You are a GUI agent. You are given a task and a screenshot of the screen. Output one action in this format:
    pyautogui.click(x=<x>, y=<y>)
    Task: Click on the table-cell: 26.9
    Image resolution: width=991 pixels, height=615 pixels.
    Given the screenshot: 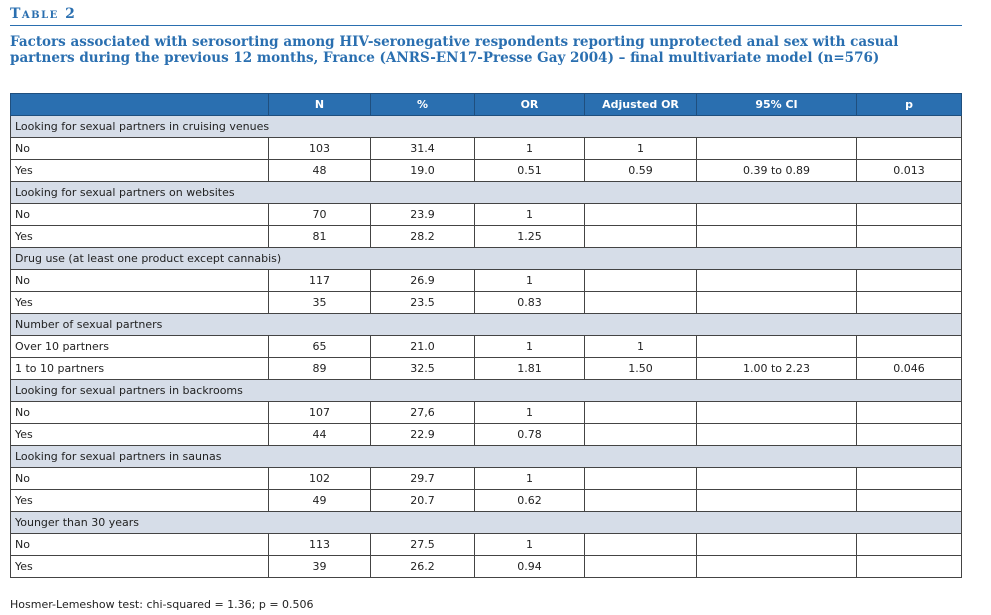 What is the action you would take?
    pyautogui.click(x=422, y=280)
    